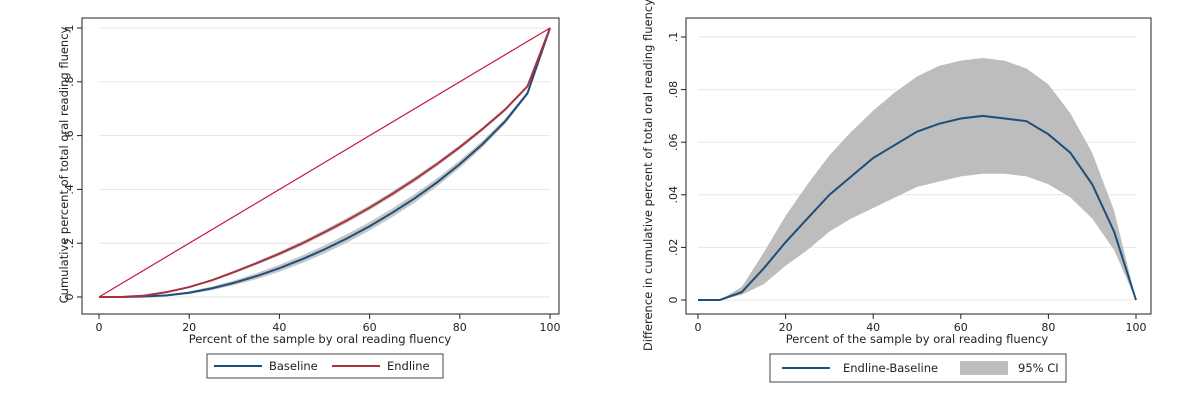  Describe the element at coordinates (69, 297) in the screenshot. I see `l-y-tick-label: 0` at that location.